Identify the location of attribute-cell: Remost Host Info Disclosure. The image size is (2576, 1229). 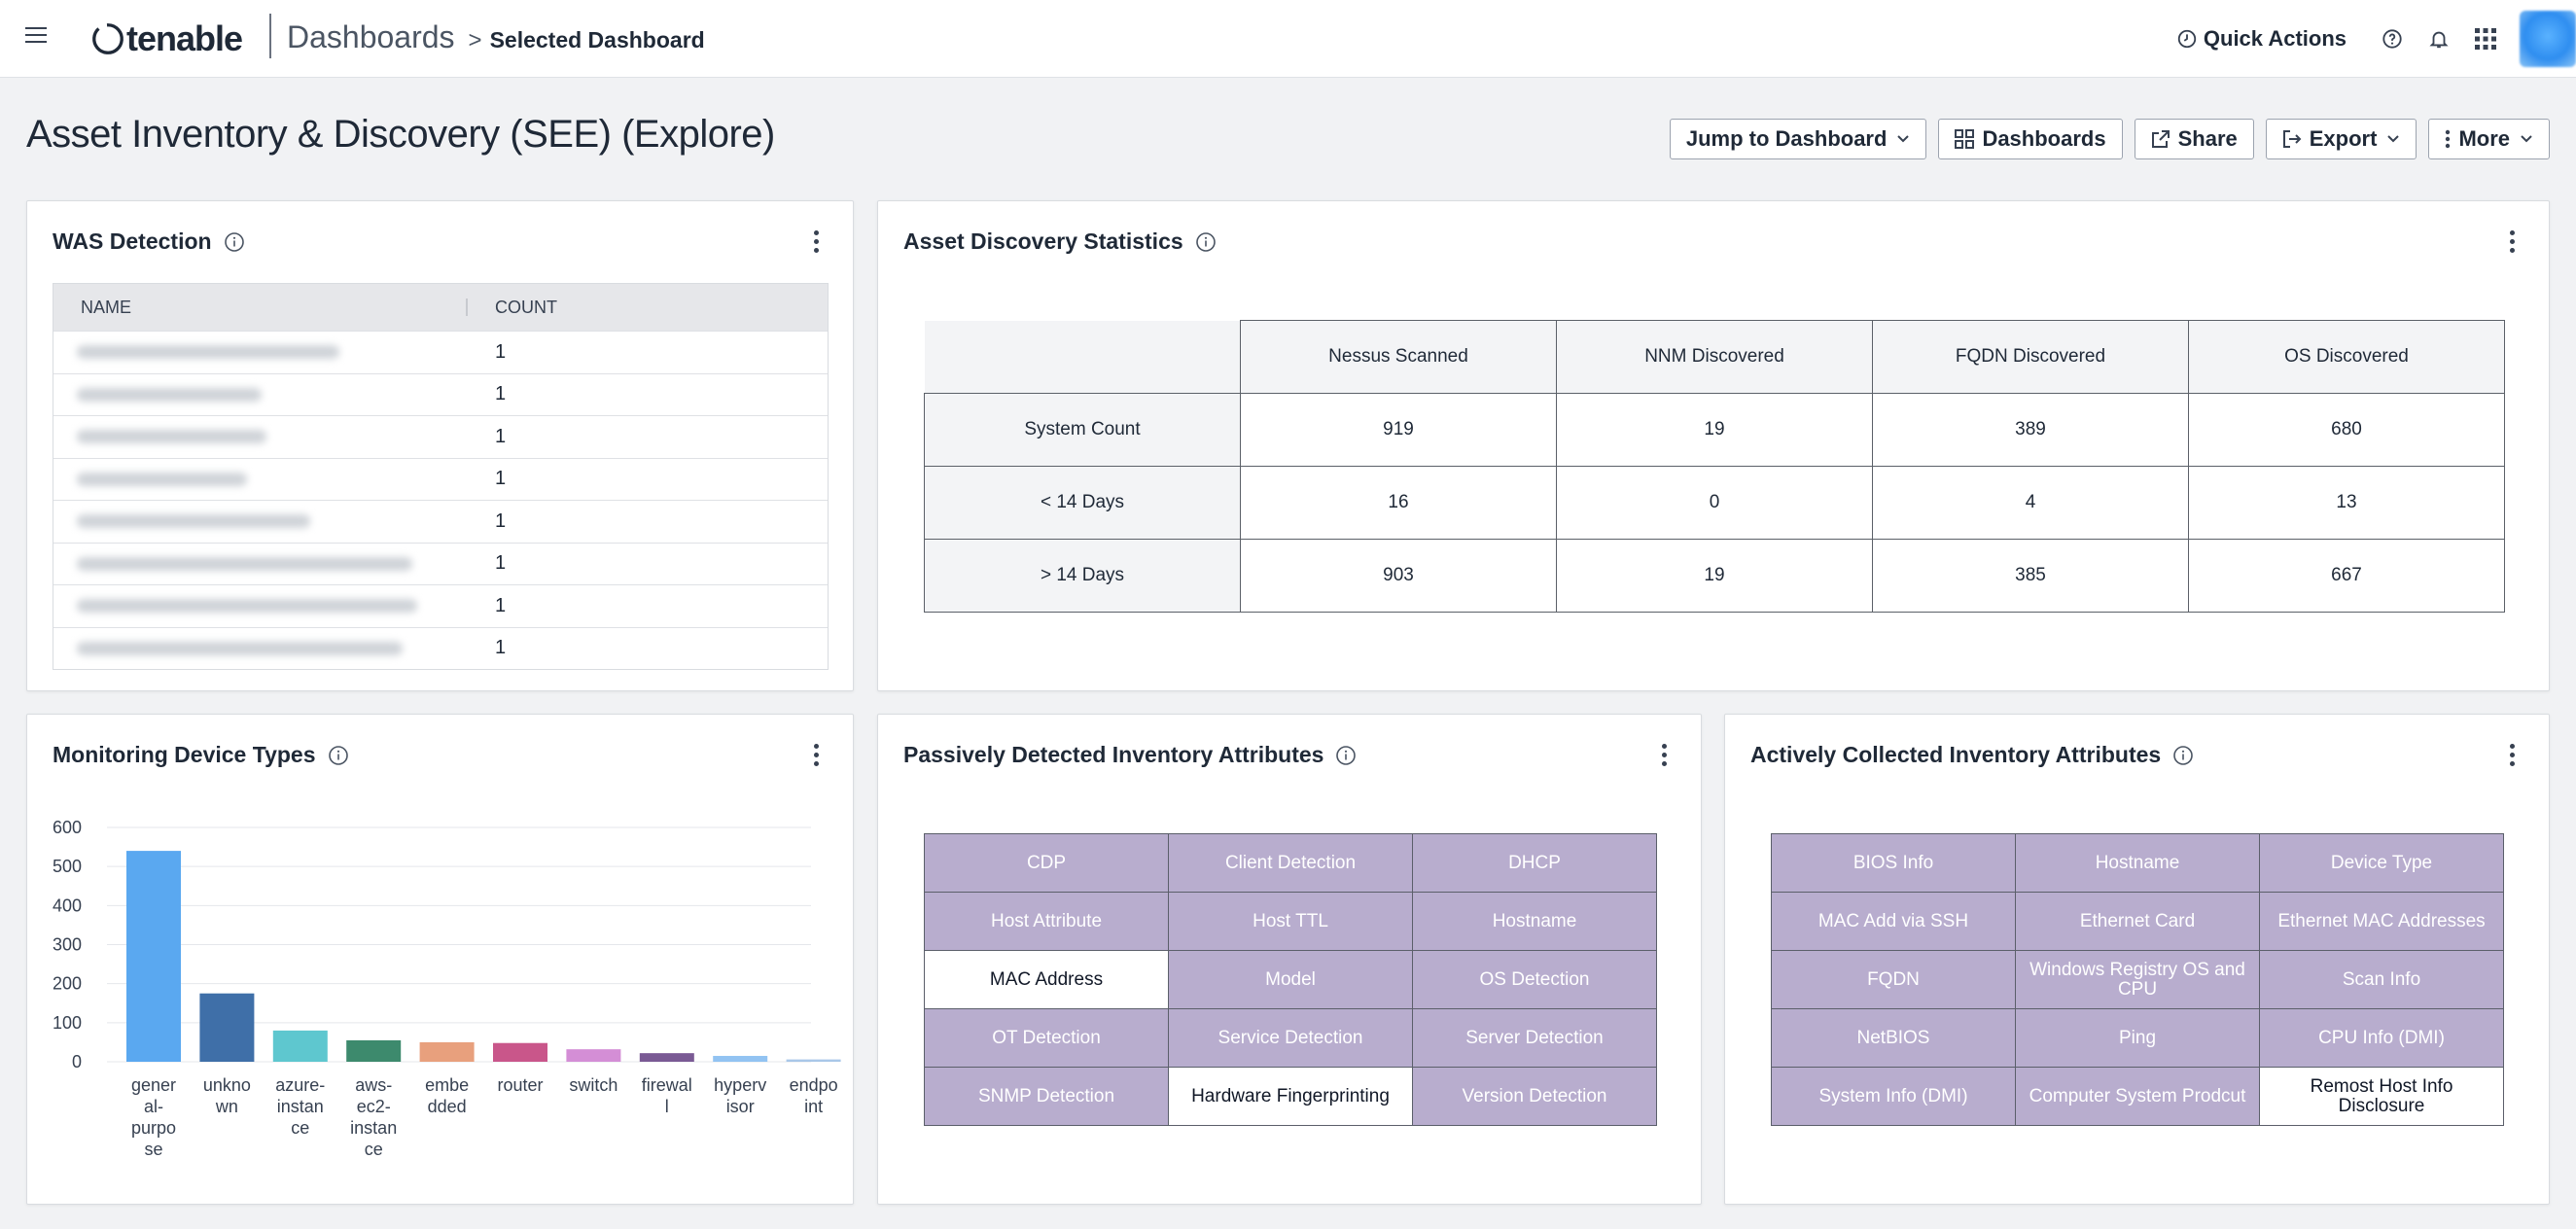
(2382, 1096).